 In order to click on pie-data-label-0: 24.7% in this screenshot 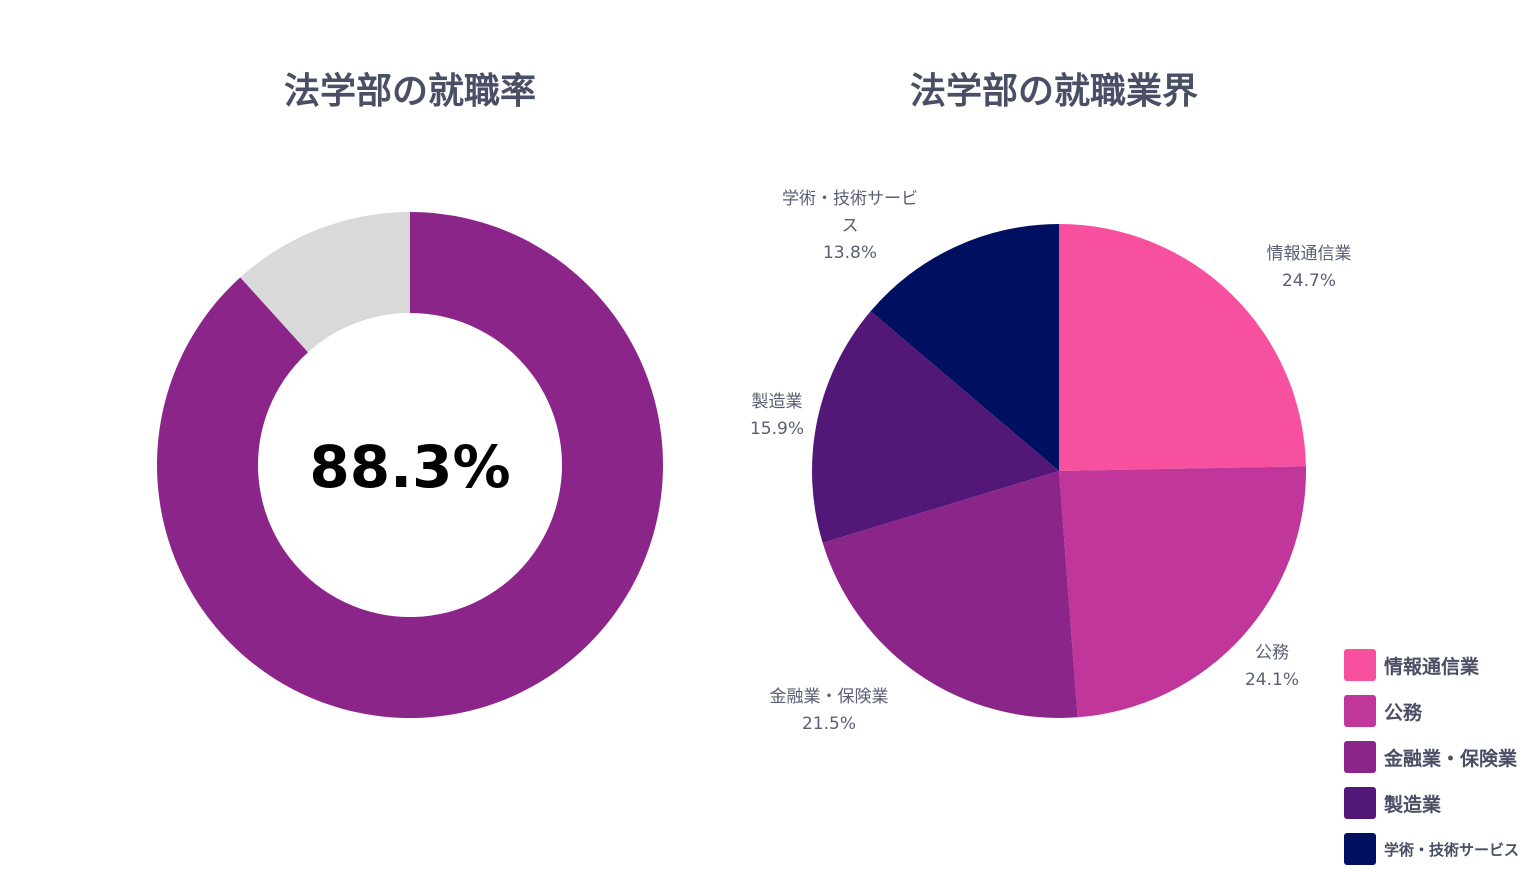, I will do `click(1309, 281)`.